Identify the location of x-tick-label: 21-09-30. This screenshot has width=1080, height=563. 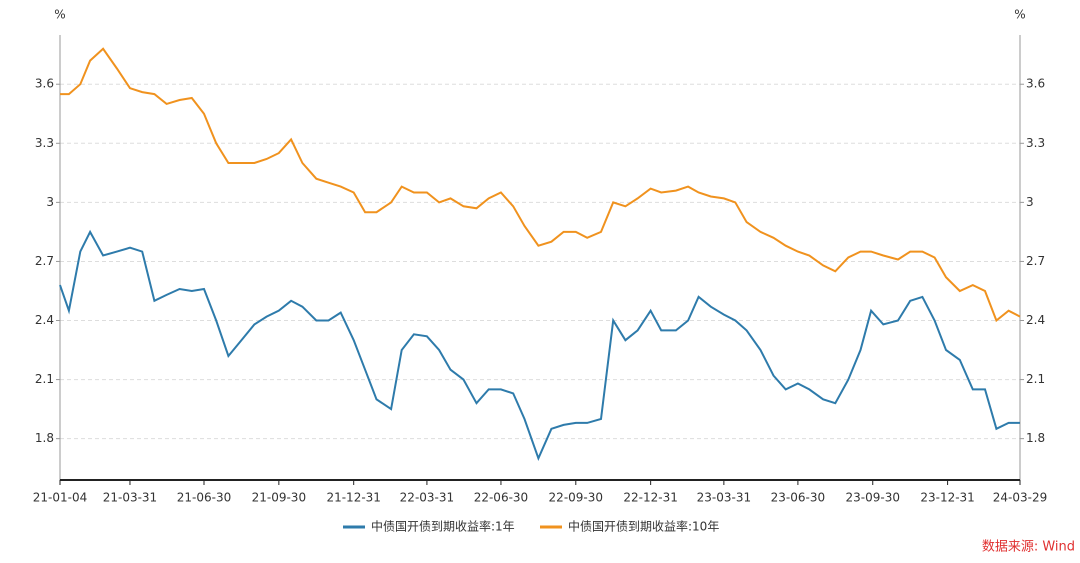
(279, 498).